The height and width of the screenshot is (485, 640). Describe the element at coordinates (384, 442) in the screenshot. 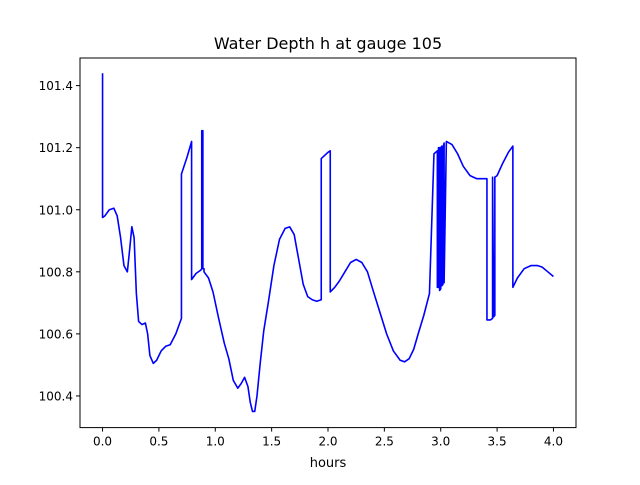

I see `x-tick-label: 2.5` at that location.